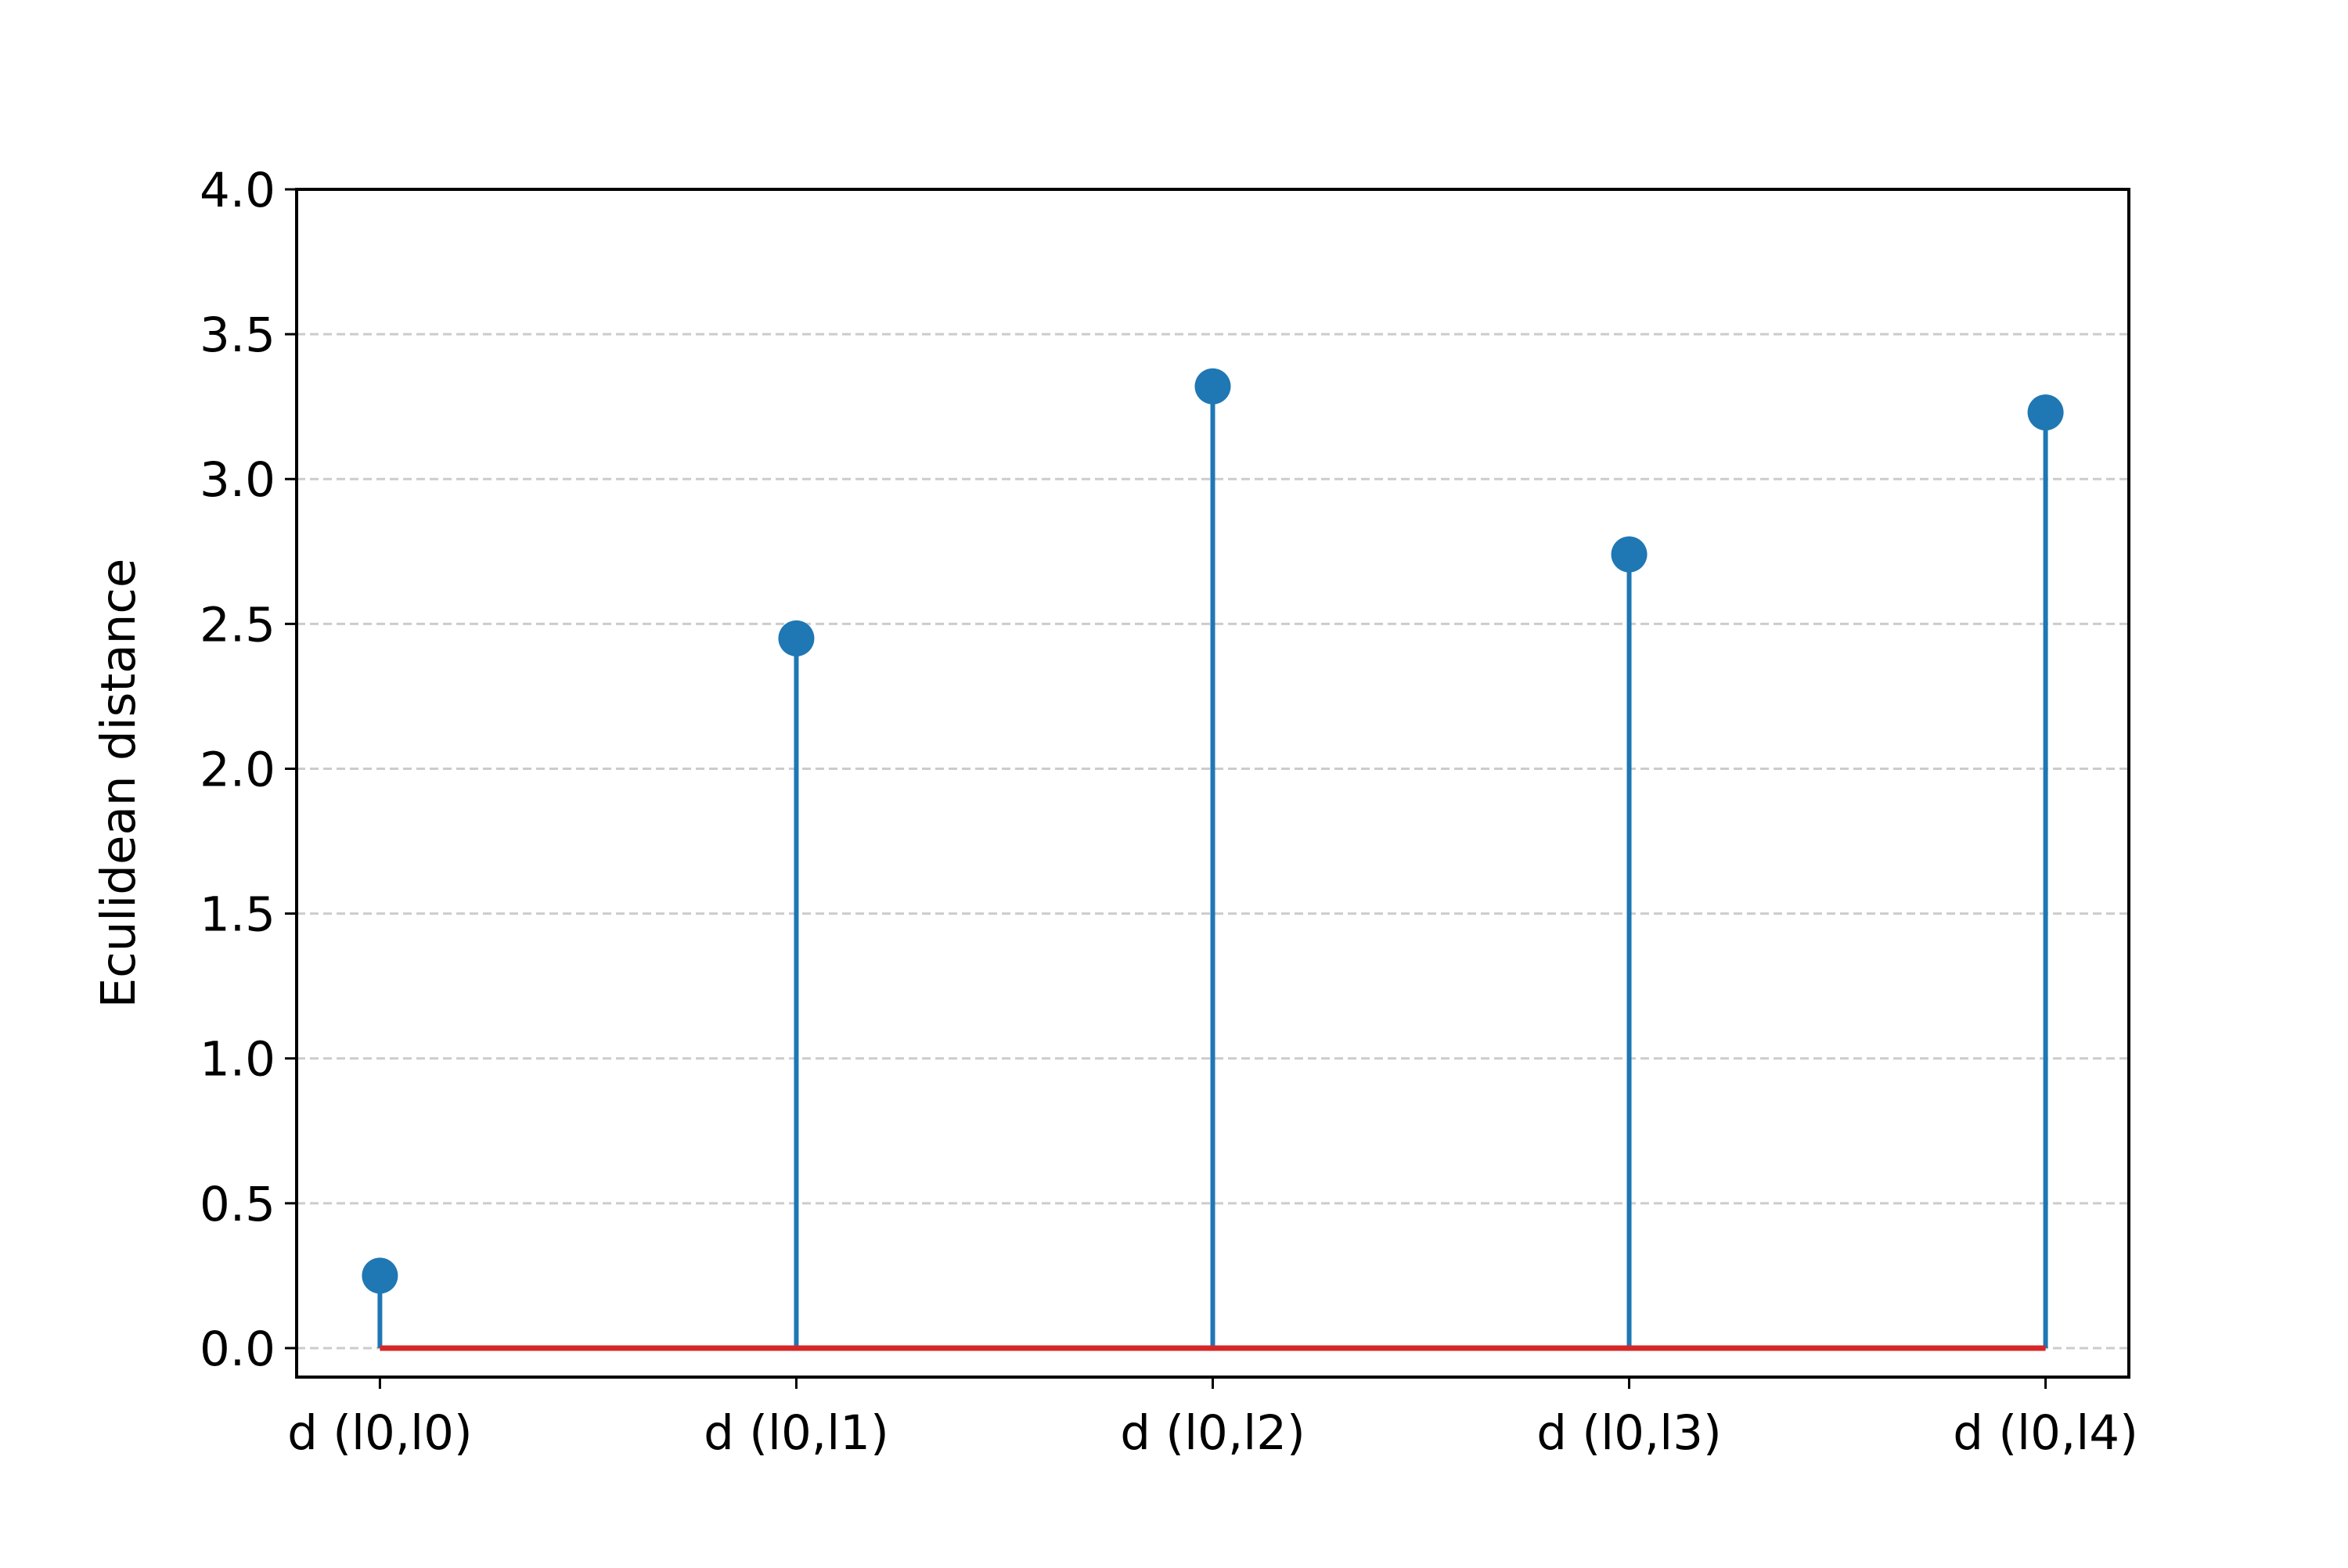 Image resolution: width=2348 pixels, height=1568 pixels. Describe the element at coordinates (238, 335) in the screenshot. I see `y-tick-label: 3.5` at that location.